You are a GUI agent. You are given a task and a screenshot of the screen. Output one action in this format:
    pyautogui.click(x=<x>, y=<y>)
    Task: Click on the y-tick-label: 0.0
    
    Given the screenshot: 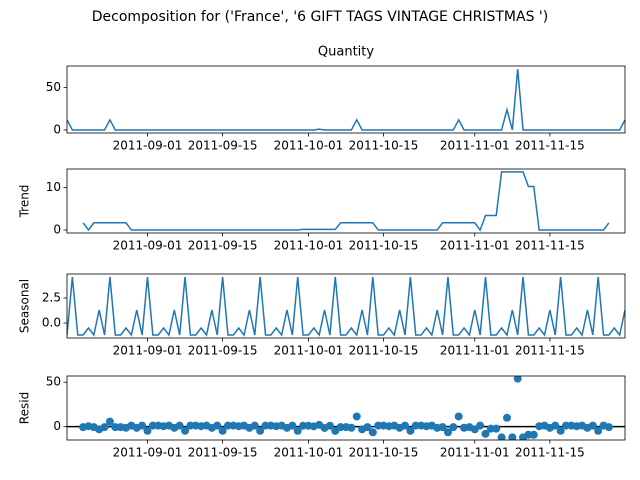 What is the action you would take?
    pyautogui.click(x=51, y=323)
    